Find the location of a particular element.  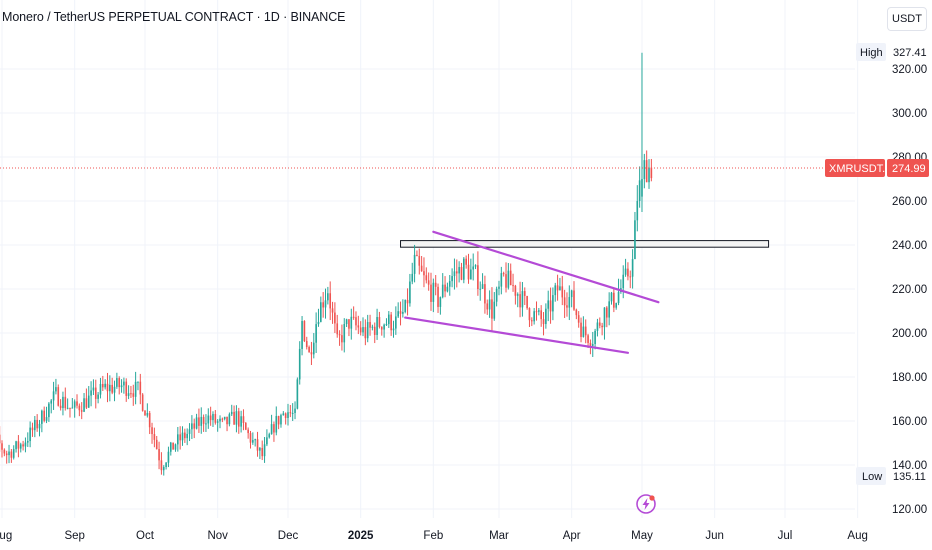

currency-selector: USDT is located at coordinates (907, 19).